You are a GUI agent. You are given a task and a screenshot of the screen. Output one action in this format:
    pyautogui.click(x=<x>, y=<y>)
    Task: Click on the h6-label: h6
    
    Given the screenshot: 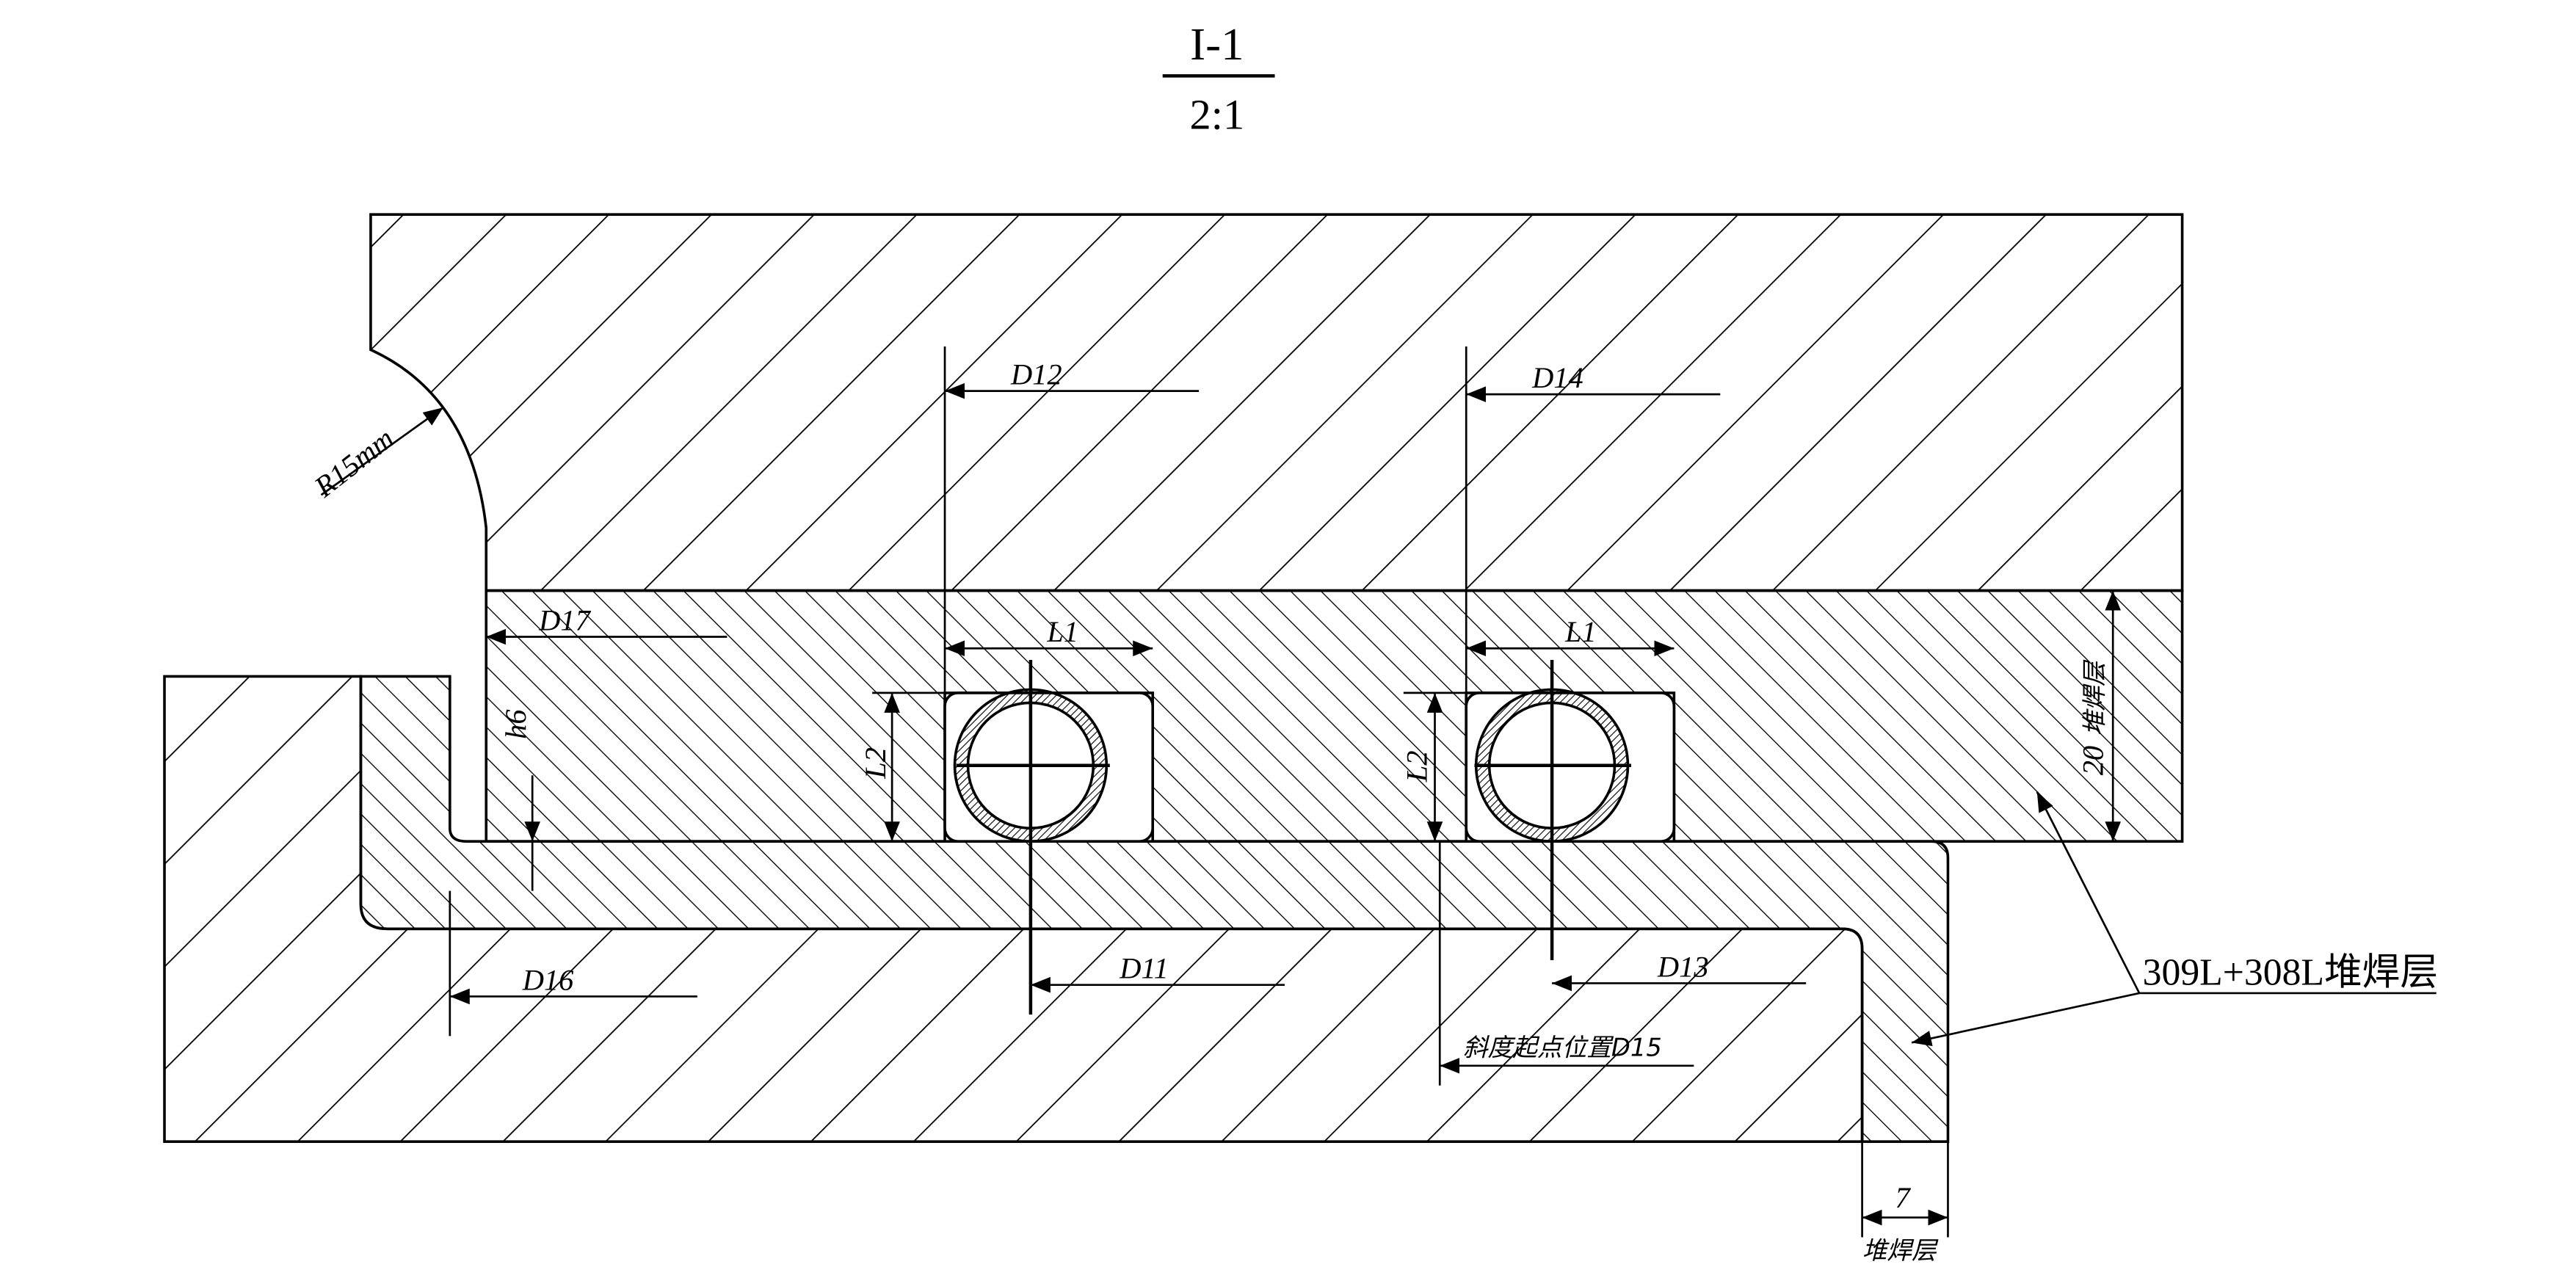 What is the action you would take?
    pyautogui.click(x=515, y=724)
    